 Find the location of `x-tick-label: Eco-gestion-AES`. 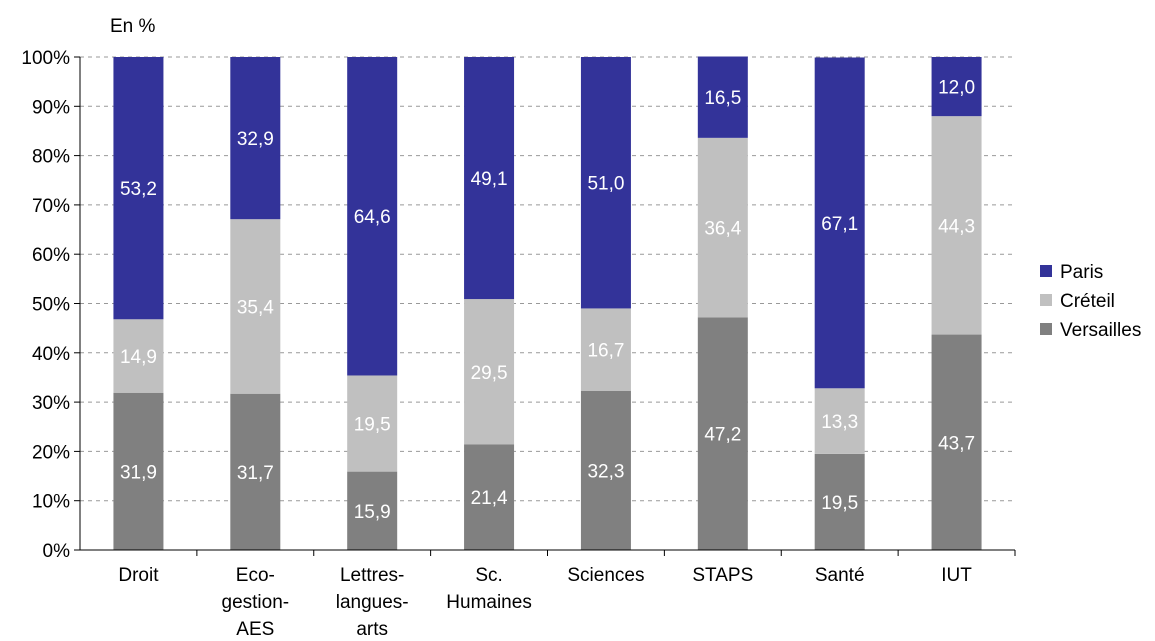

x-tick-label: Eco-gestion-AES is located at coordinates (256, 602).